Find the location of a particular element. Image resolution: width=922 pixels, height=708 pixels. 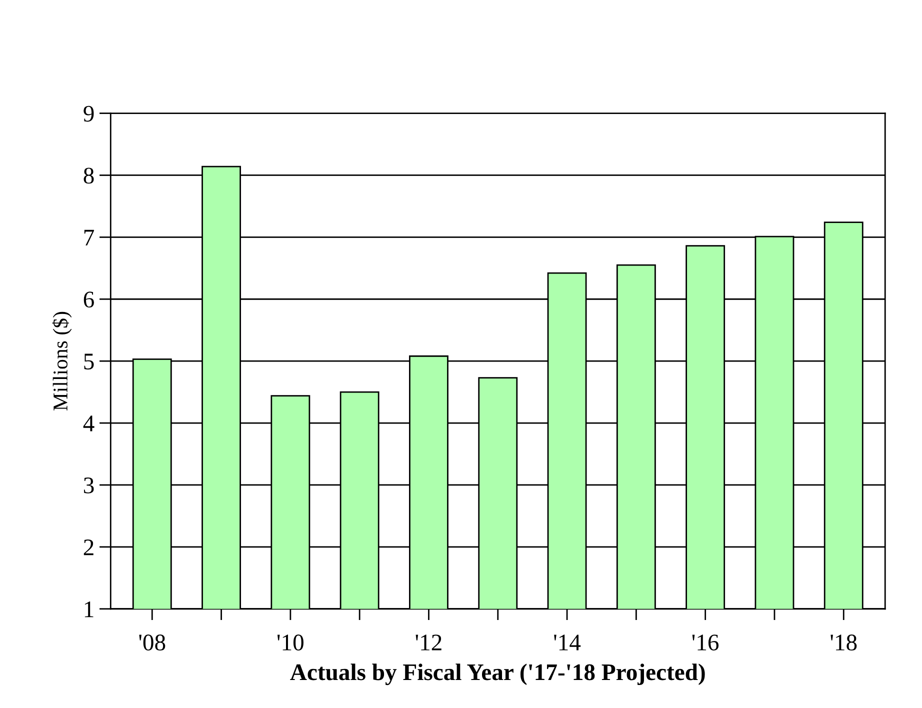

x-tick-label: '18 is located at coordinates (843, 642).